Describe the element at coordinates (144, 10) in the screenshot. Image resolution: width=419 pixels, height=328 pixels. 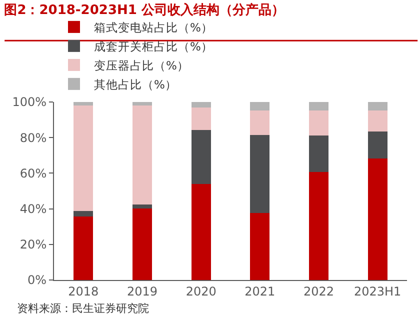
I see `chart-title: 图2：2018-2023H1 公司收入结构（分产品）` at that location.